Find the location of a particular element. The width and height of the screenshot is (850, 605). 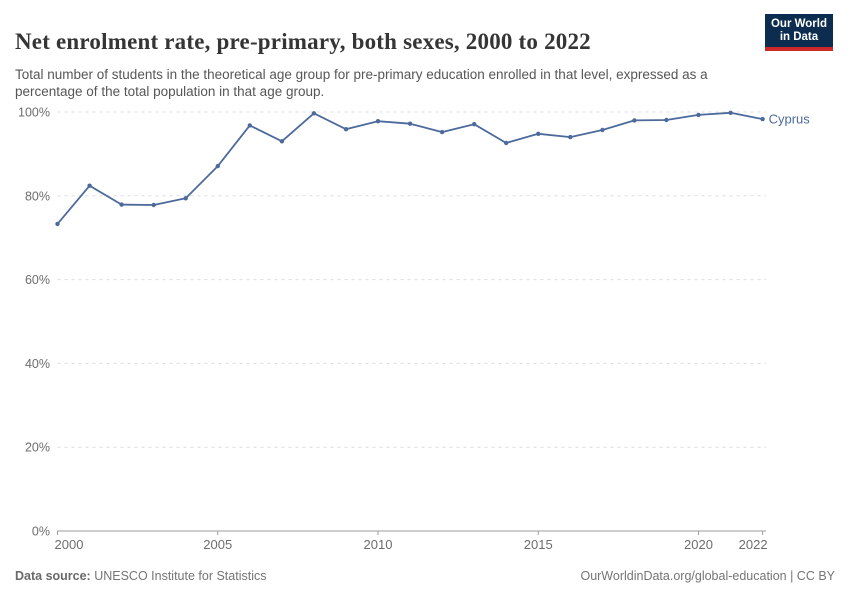

data-point-2018 is located at coordinates (634, 120).